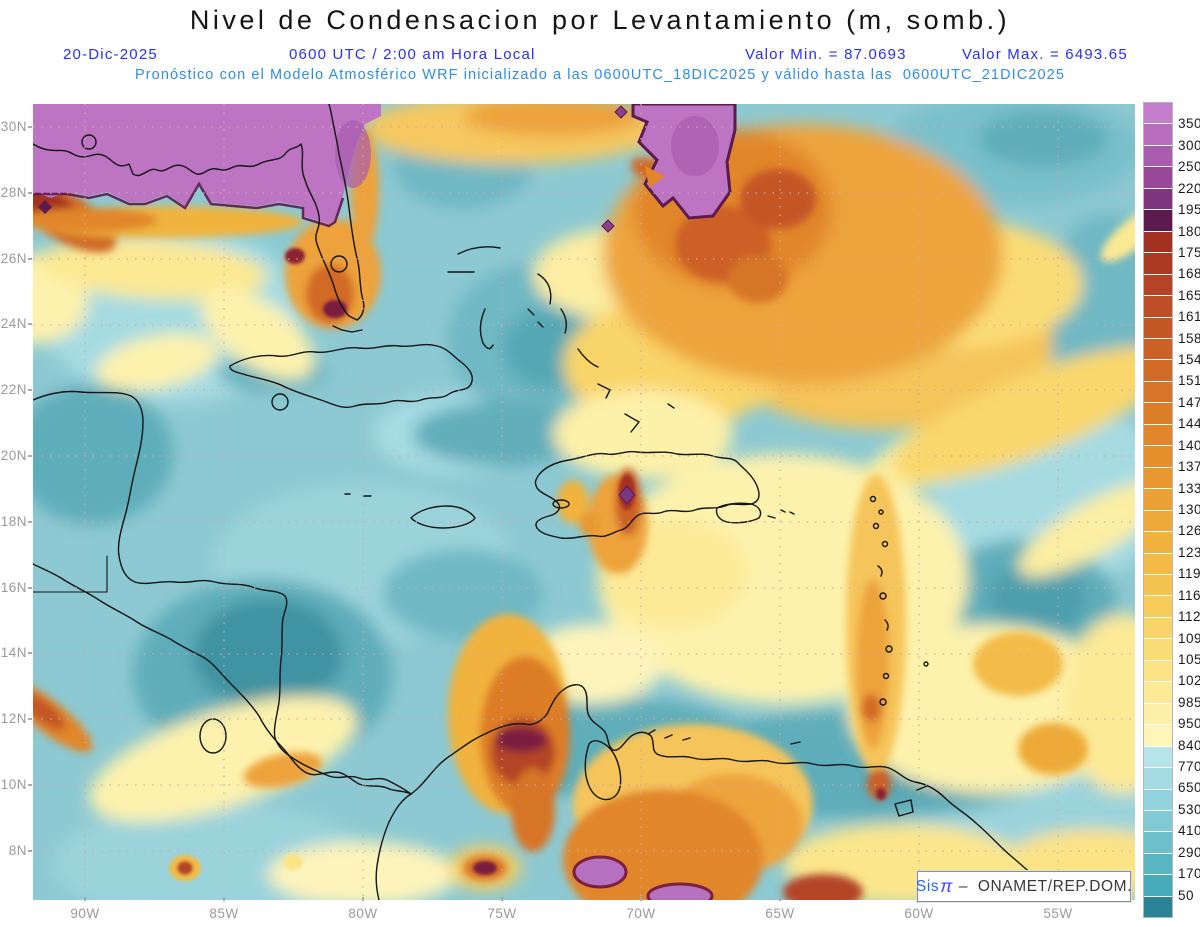 This screenshot has width=1200, height=927. Describe the element at coordinates (412, 54) in the screenshot. I see `time-label: 0600 UTC / 2:00 am Hora Local` at that location.